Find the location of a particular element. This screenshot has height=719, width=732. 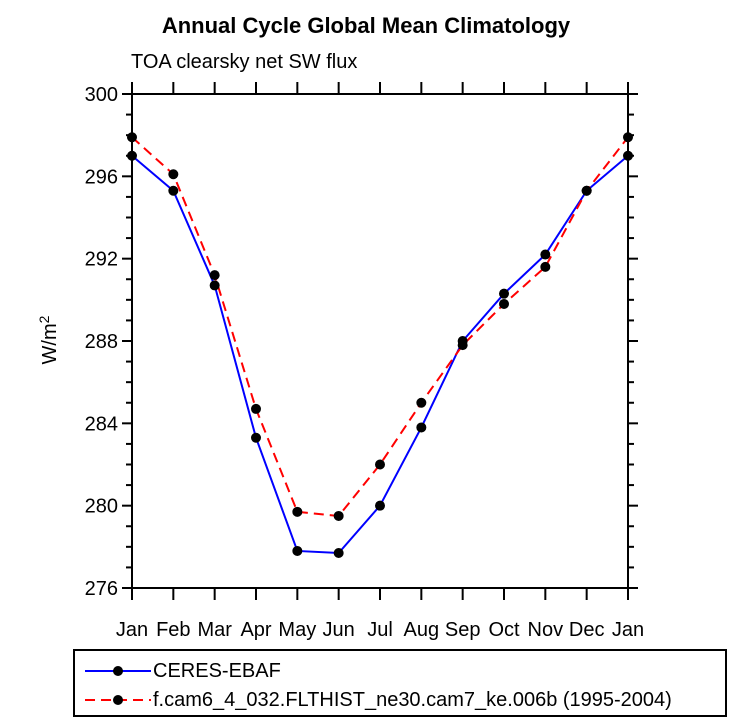

x-tick-label: Oct is located at coordinates (504, 630).